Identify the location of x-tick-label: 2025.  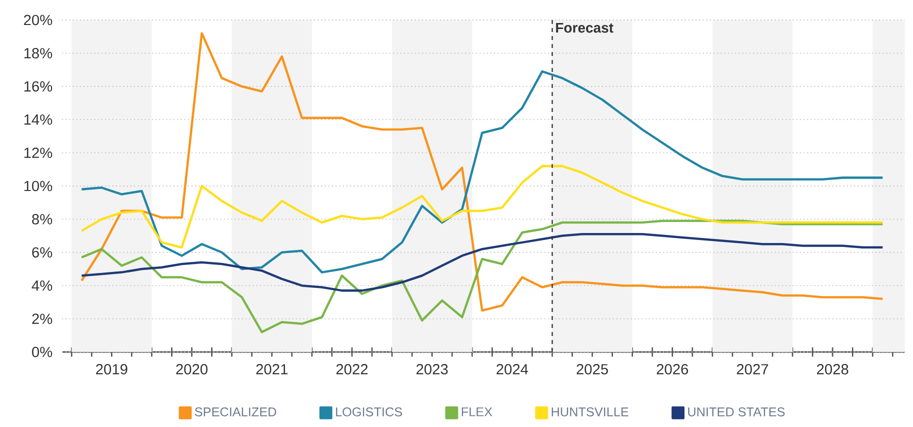
(592, 369).